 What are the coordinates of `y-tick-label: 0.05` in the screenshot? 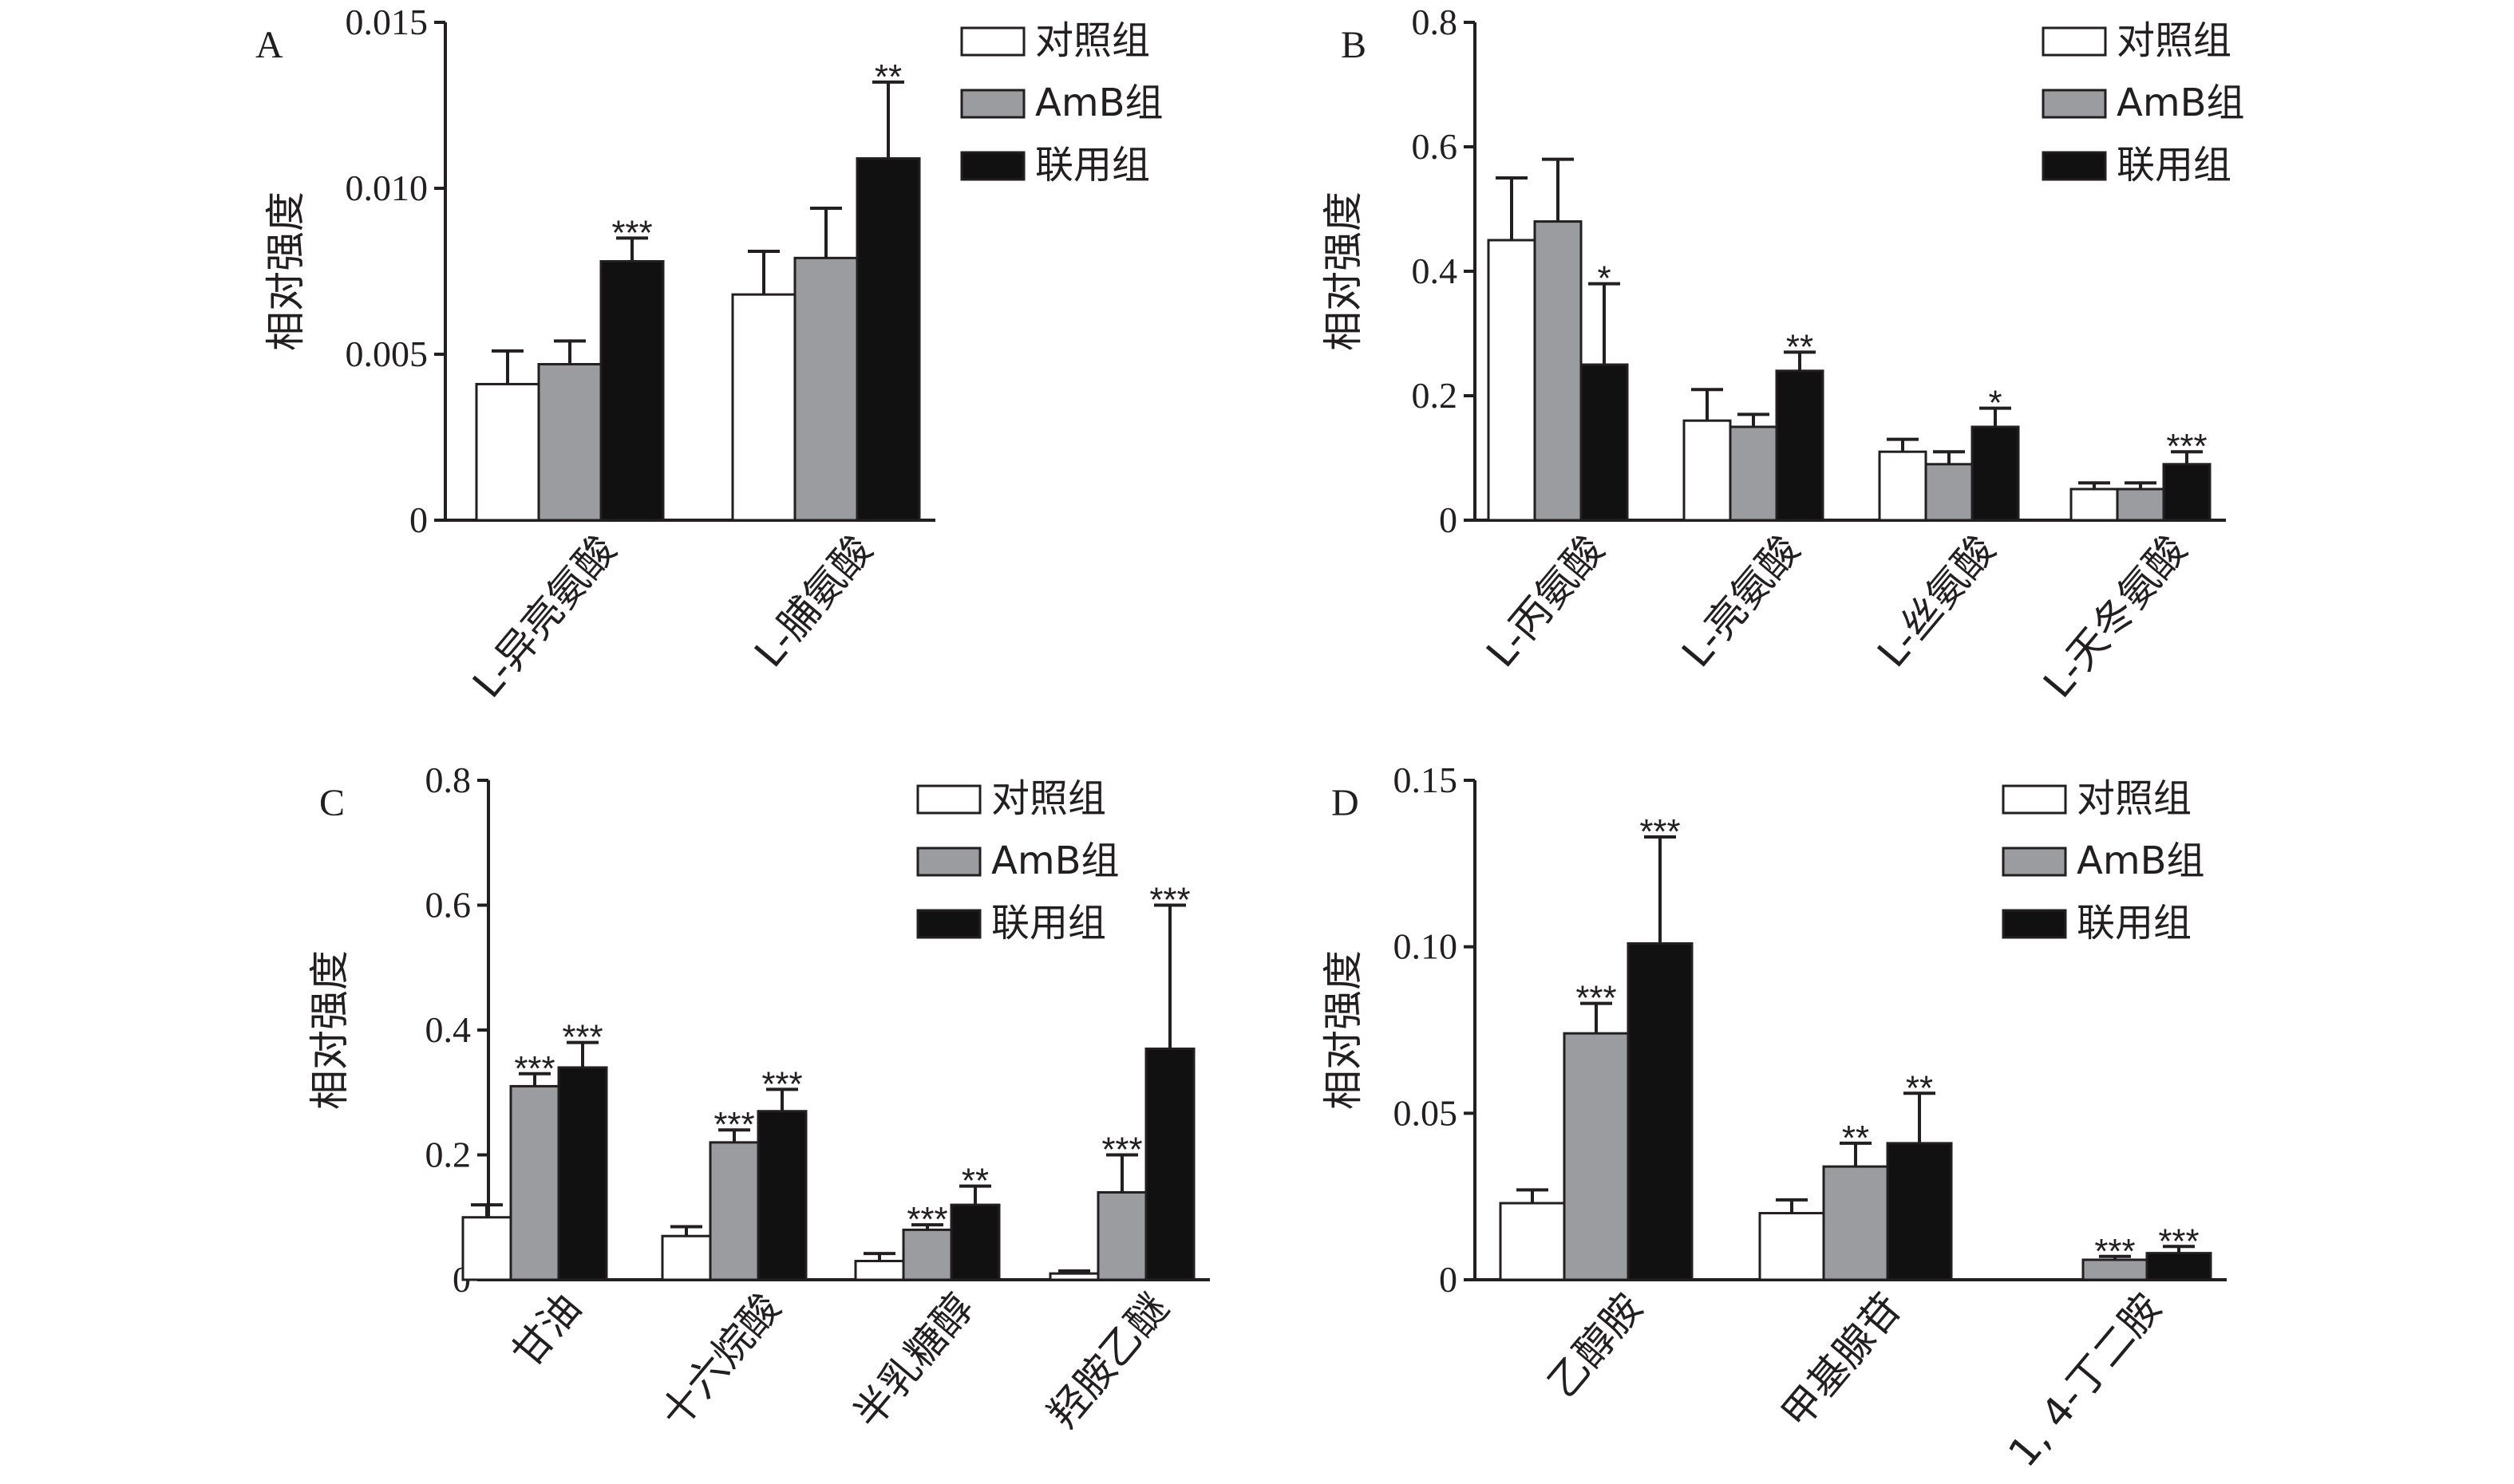 It's located at (1425, 1112).